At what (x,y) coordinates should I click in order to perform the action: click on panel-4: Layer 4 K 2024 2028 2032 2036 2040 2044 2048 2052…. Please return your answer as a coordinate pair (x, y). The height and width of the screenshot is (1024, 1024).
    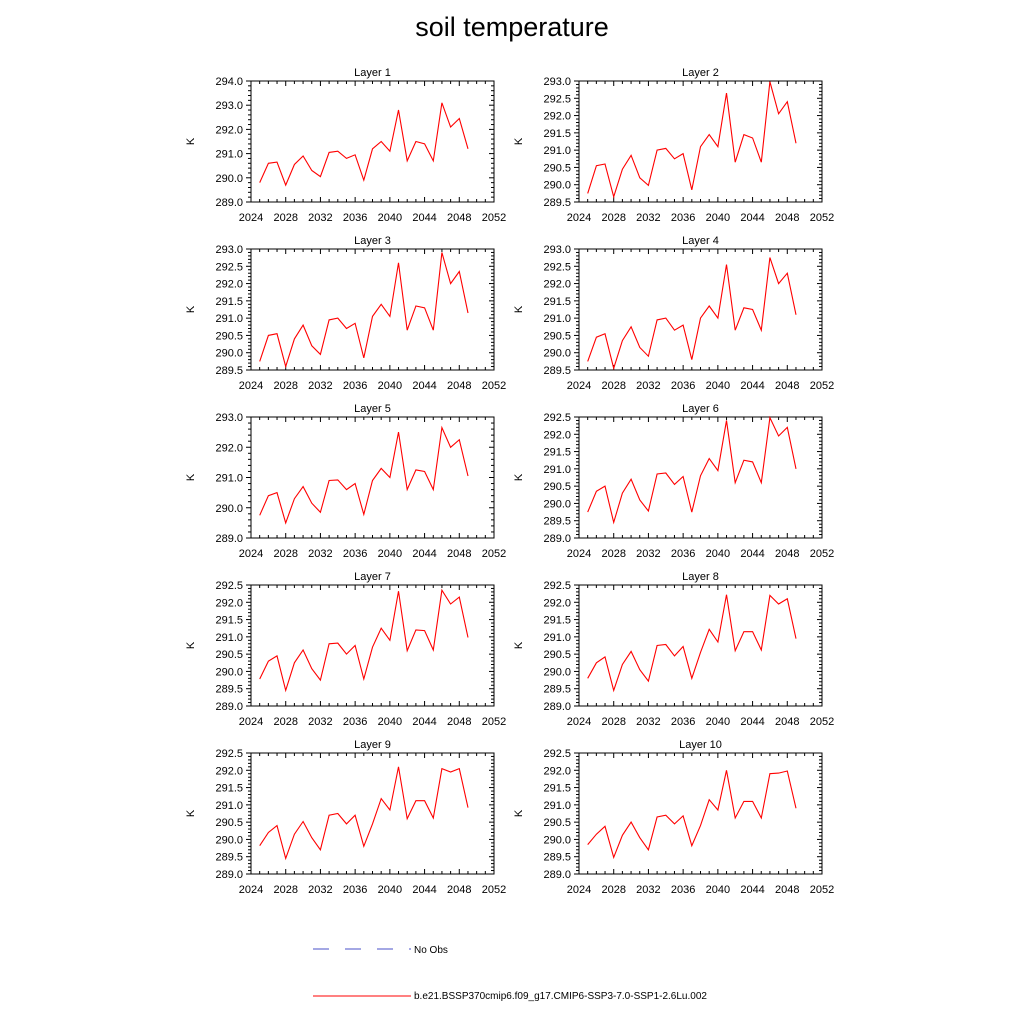
    Looking at the image, I should click on (673, 313).